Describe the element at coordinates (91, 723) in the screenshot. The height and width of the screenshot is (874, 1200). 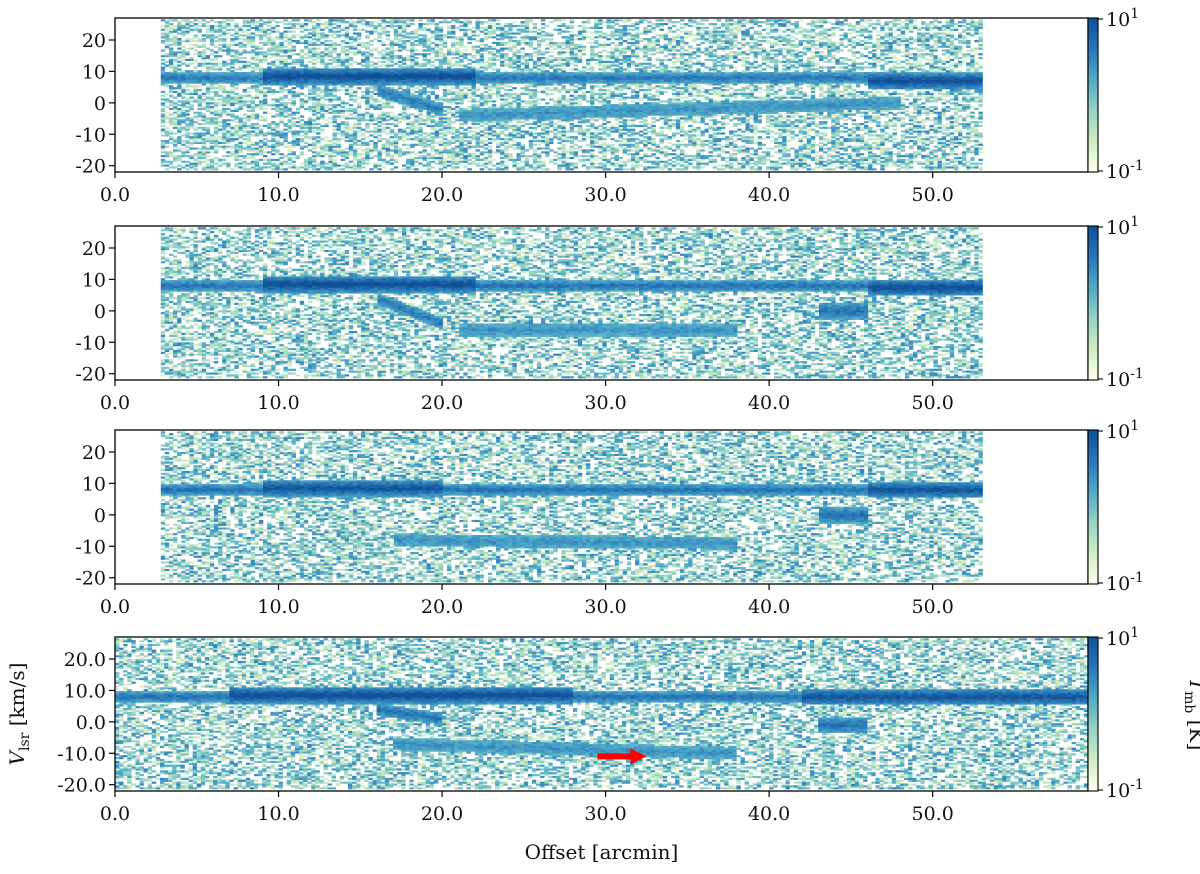
I see `y-tick-label: 0.0` at that location.